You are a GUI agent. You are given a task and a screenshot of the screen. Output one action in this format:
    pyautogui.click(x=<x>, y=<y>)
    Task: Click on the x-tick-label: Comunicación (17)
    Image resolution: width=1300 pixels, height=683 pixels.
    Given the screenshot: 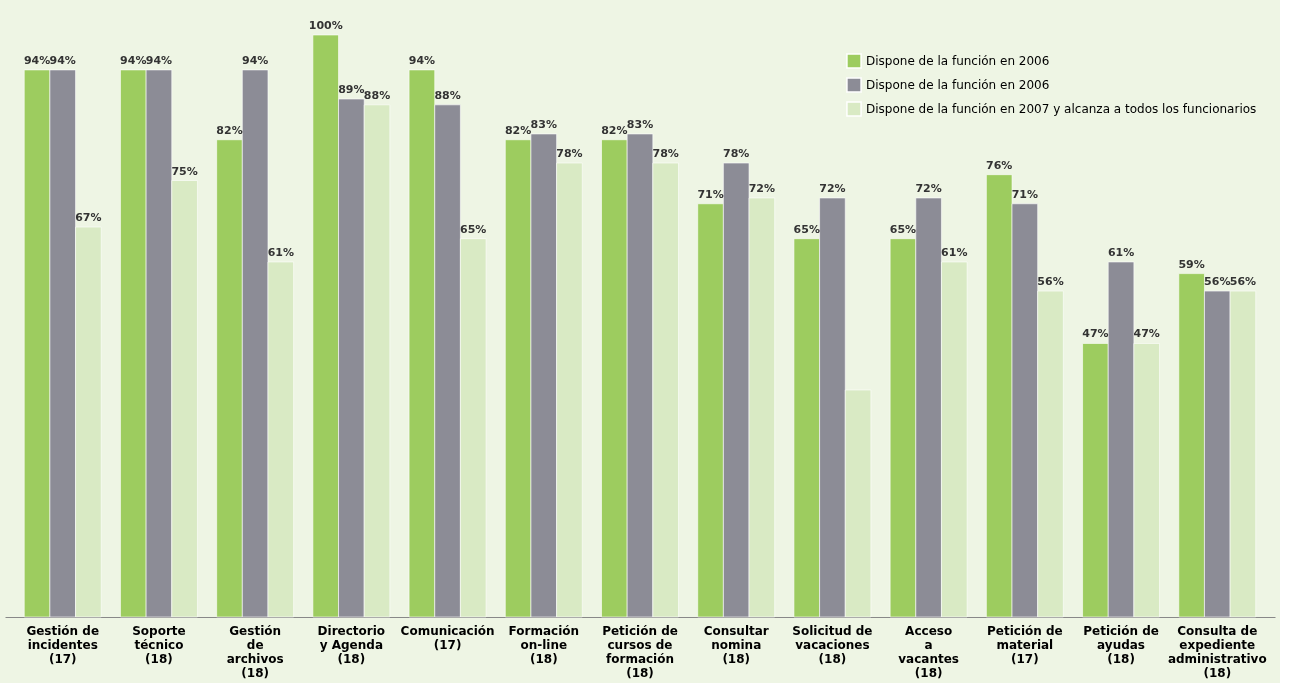 What is the action you would take?
    pyautogui.click(x=447, y=637)
    